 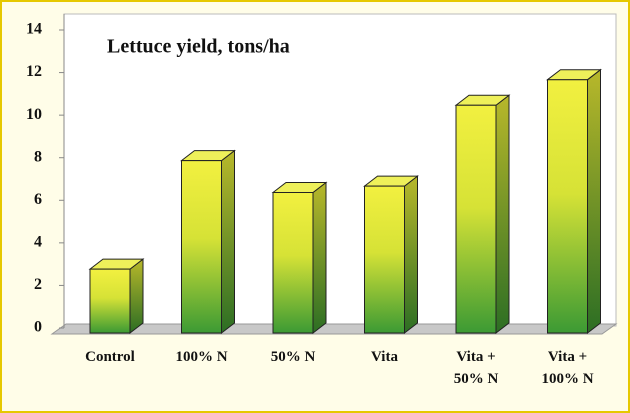 I want to click on y-tick-label: 14, so click(x=34, y=29).